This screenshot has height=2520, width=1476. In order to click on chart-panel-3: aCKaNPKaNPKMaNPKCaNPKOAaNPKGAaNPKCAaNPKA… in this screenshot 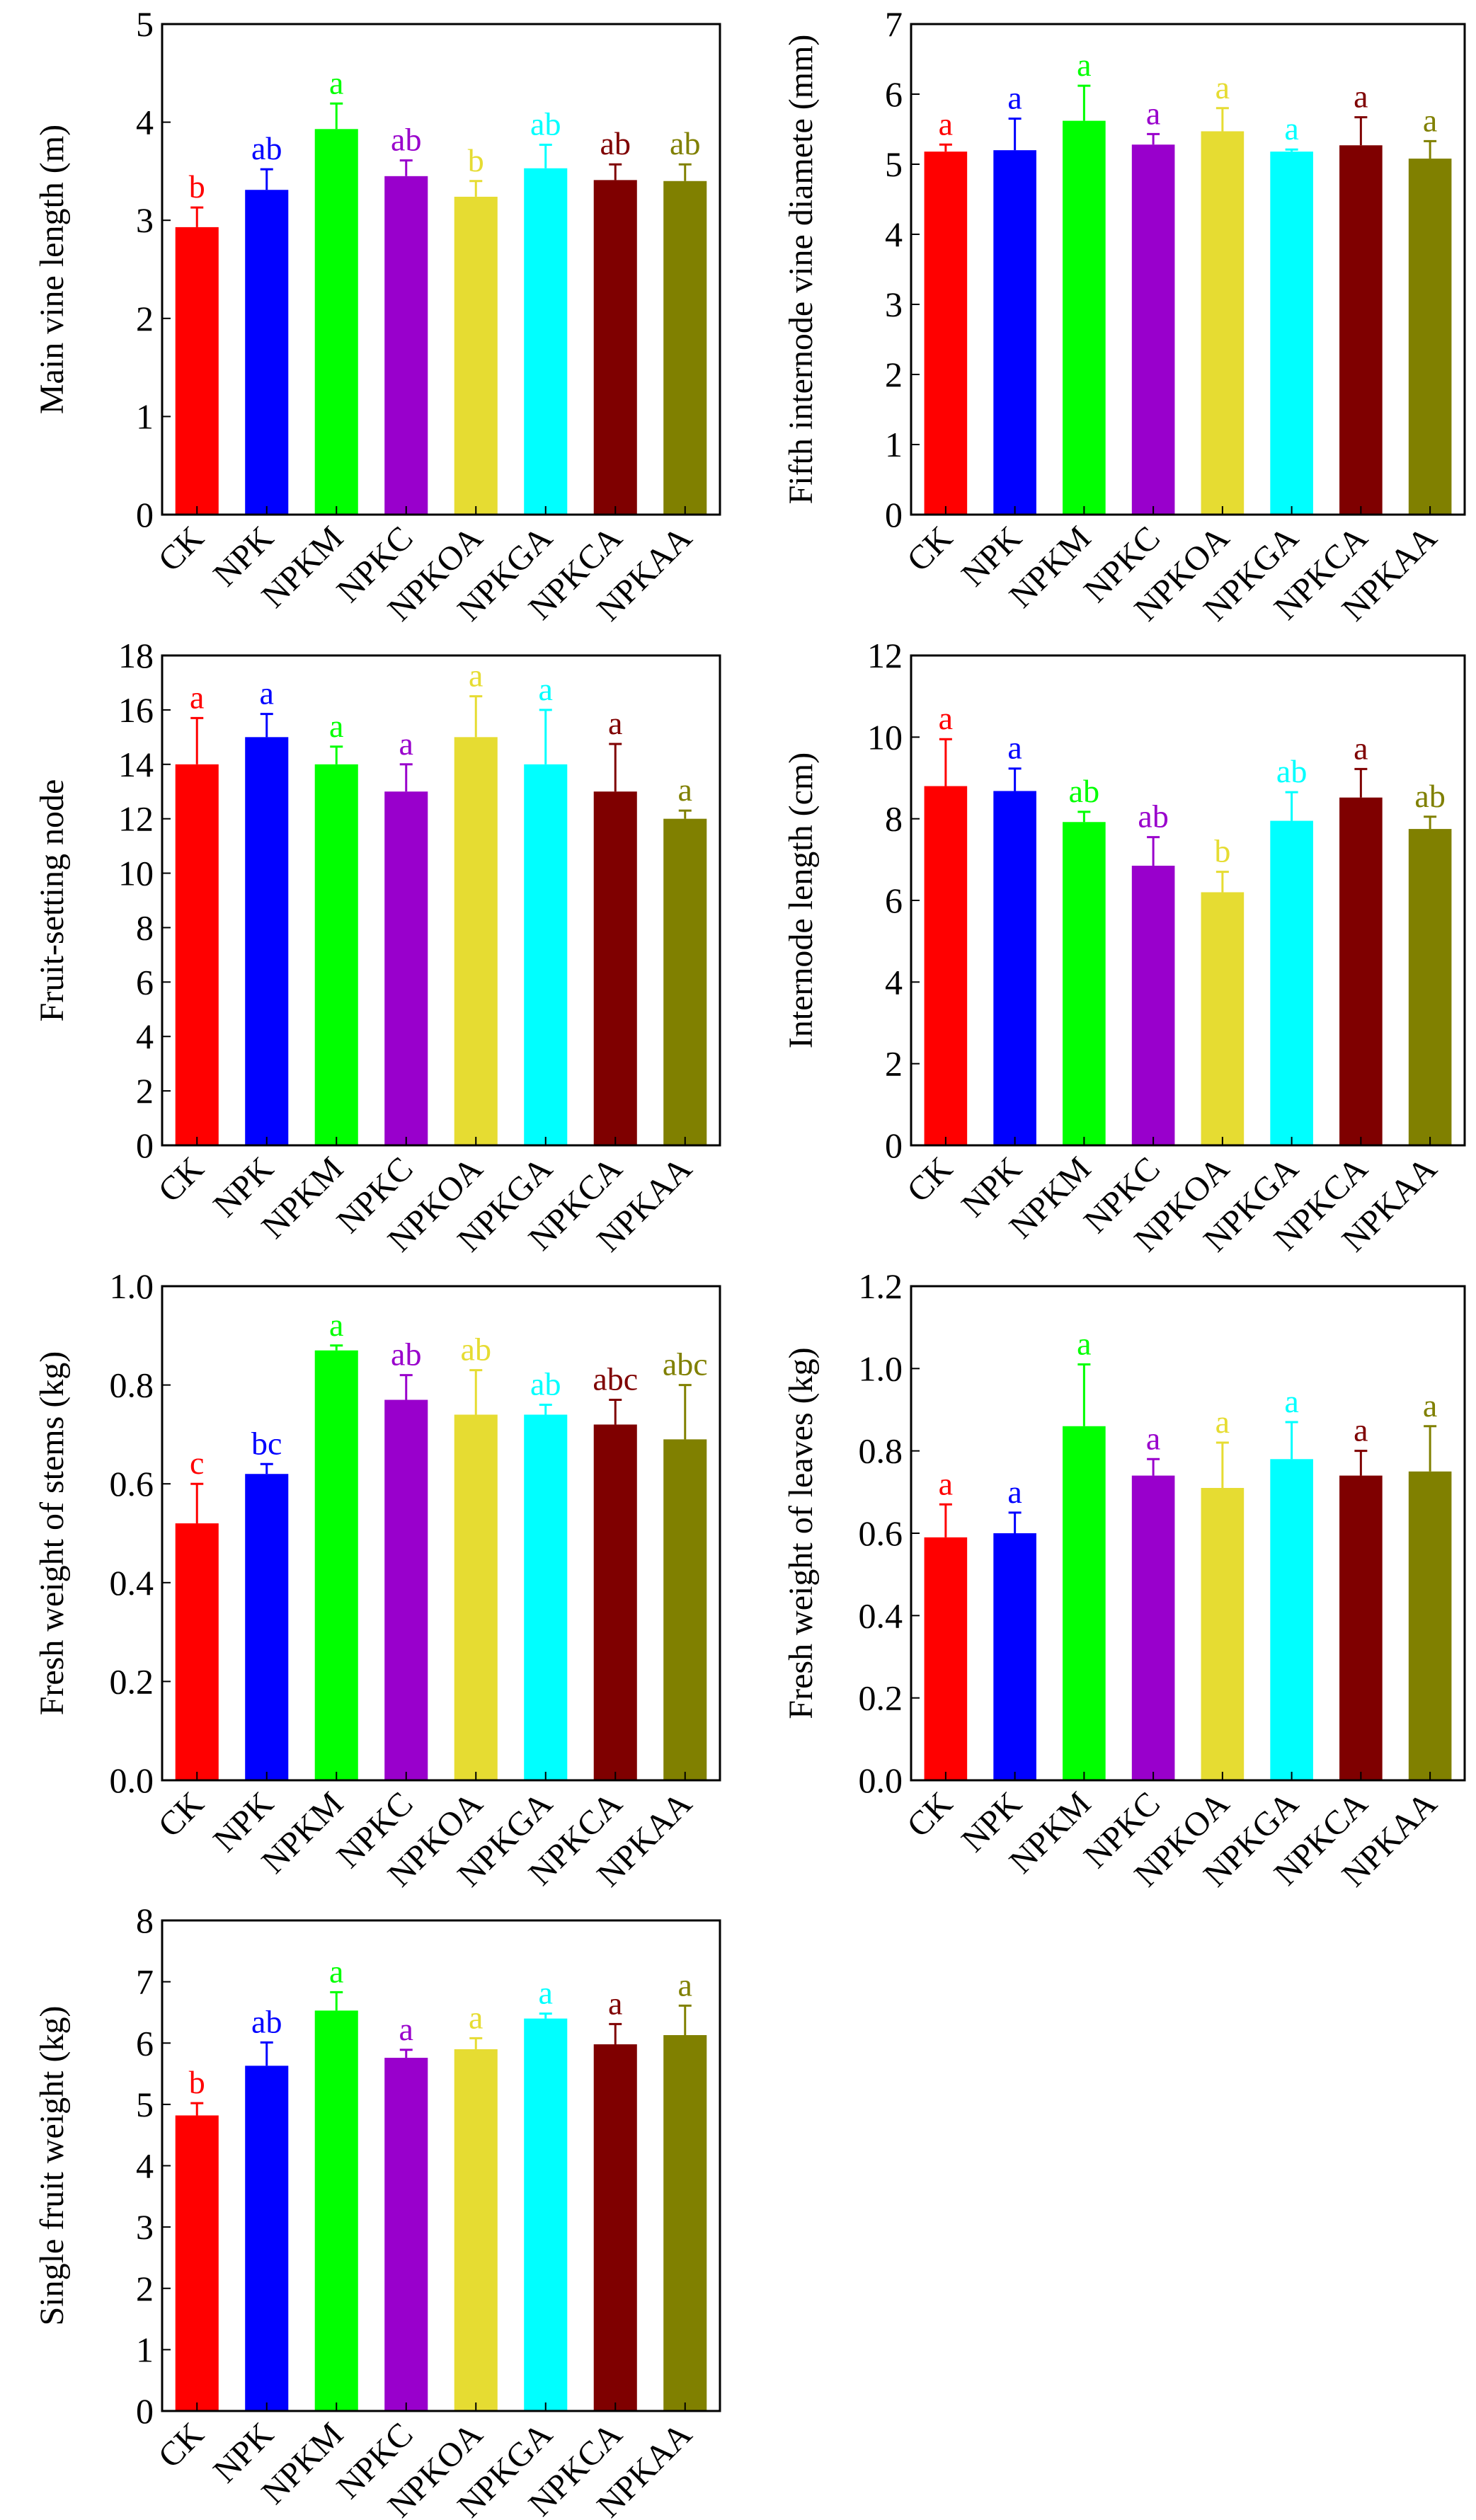, I will do `click(377, 947)`.